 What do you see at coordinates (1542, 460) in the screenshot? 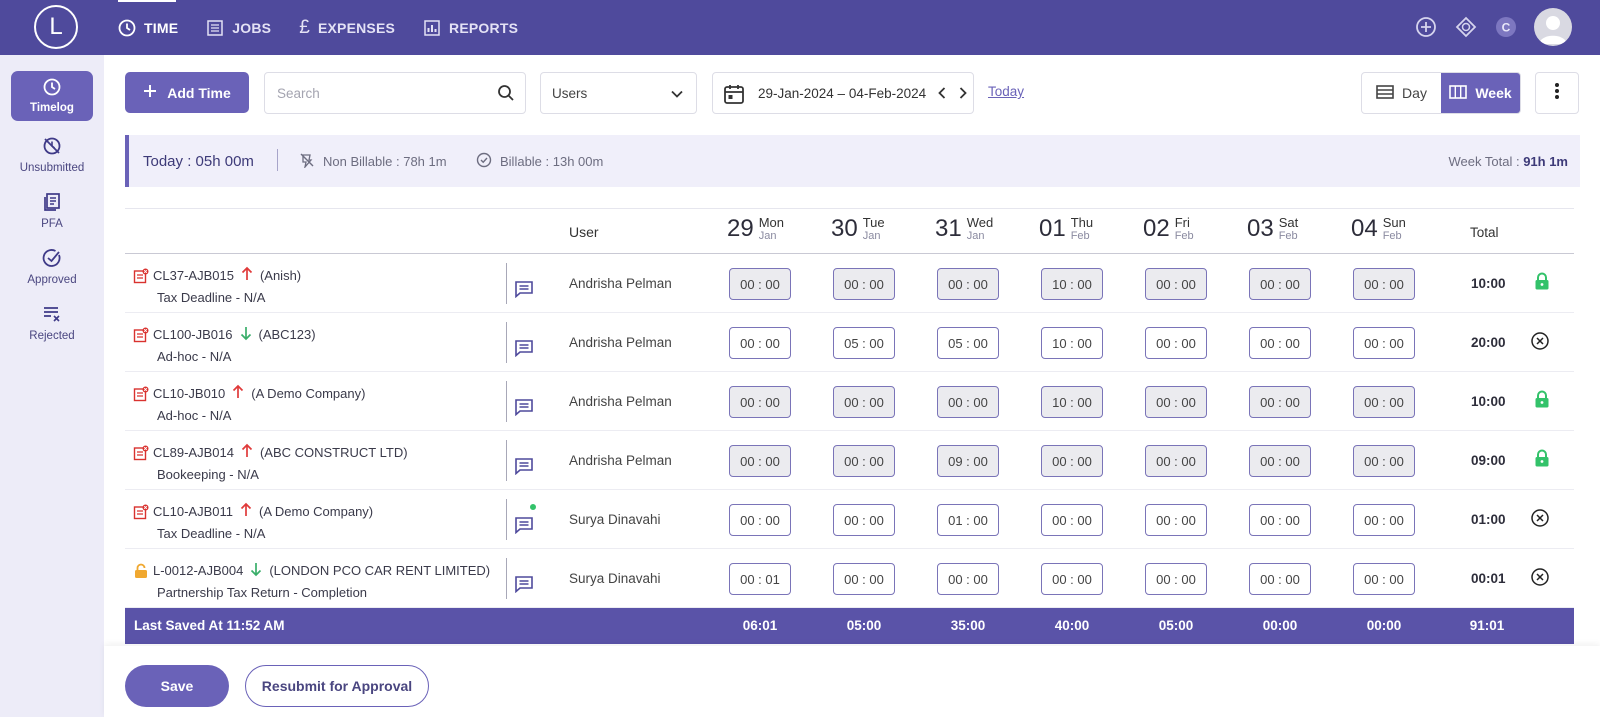
I see `lock-icon` at bounding box center [1542, 460].